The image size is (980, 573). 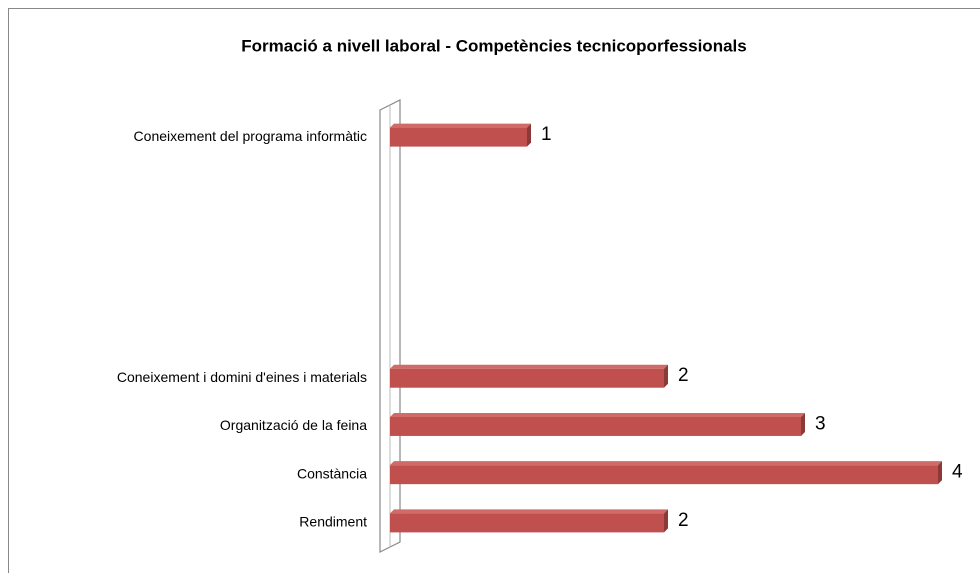 I want to click on y-tick-label: Coneixement del programa informàtic, so click(x=250, y=136).